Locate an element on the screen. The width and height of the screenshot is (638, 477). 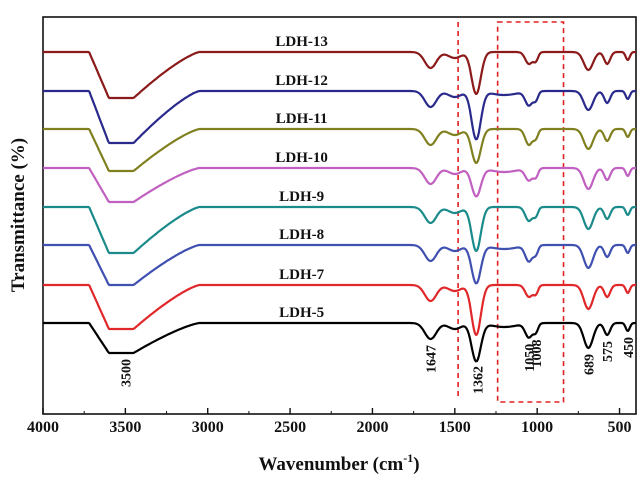
series-label-ldh-5: LDH-5 is located at coordinates (301, 313).